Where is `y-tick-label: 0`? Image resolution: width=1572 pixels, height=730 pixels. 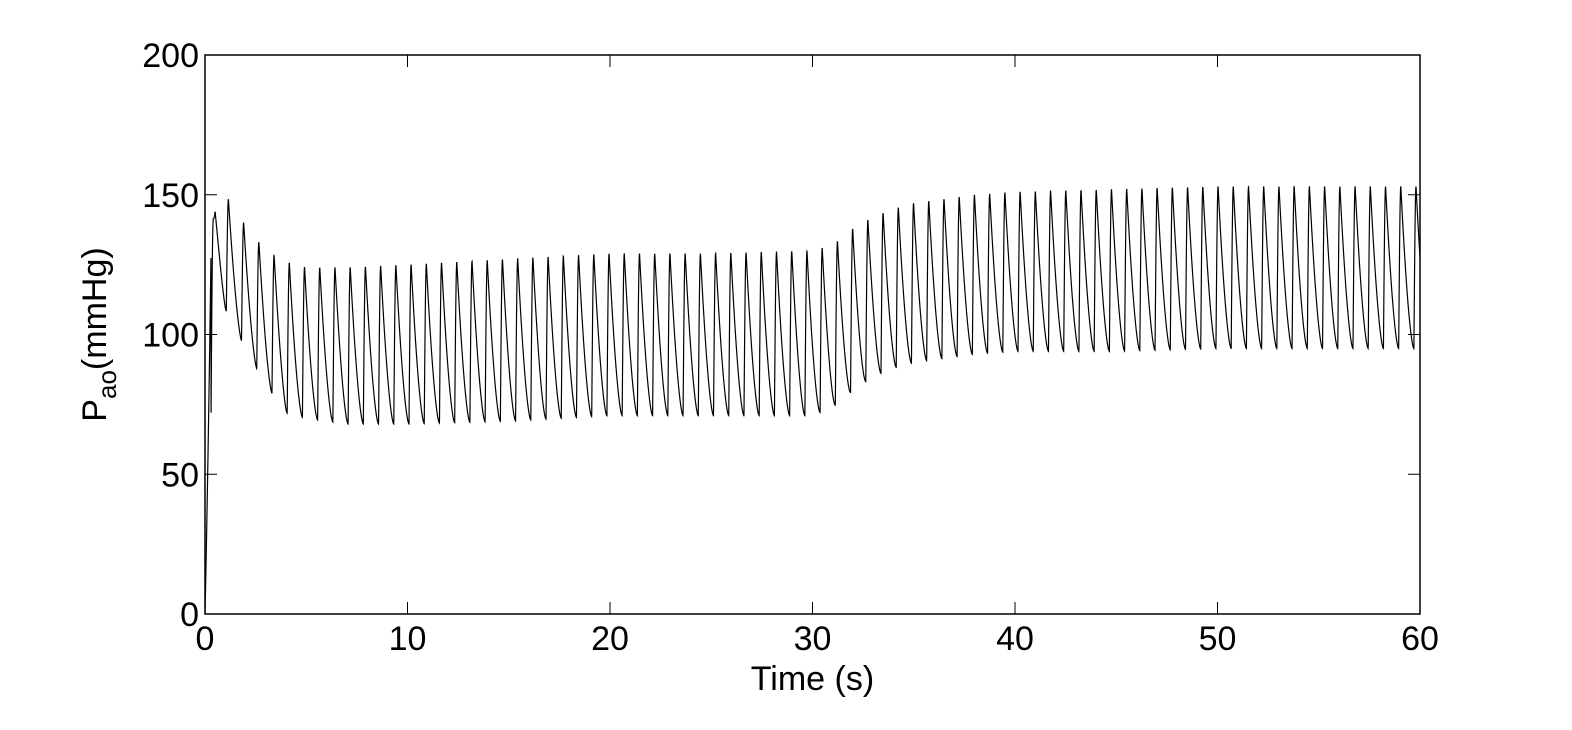 y-tick-label: 0 is located at coordinates (189, 615).